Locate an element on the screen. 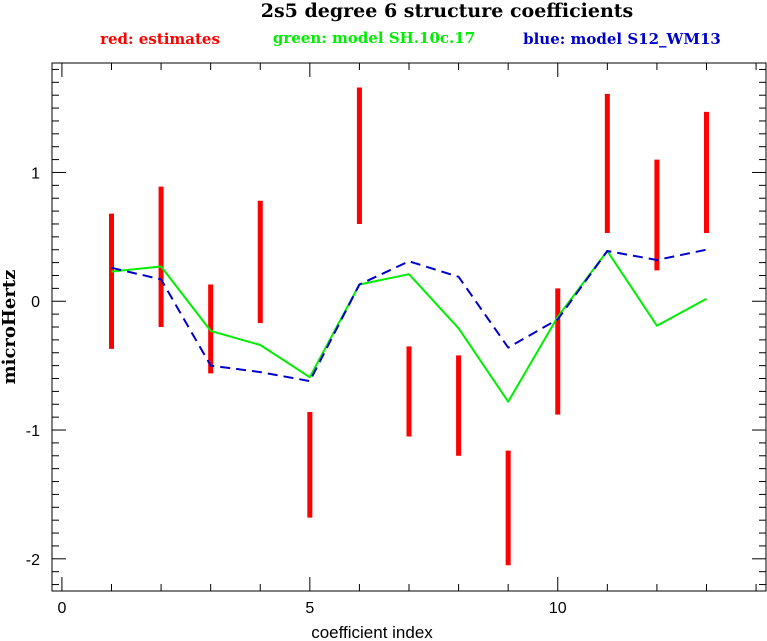 The width and height of the screenshot is (767, 641). x-tick-label: 10 is located at coordinates (558, 608).